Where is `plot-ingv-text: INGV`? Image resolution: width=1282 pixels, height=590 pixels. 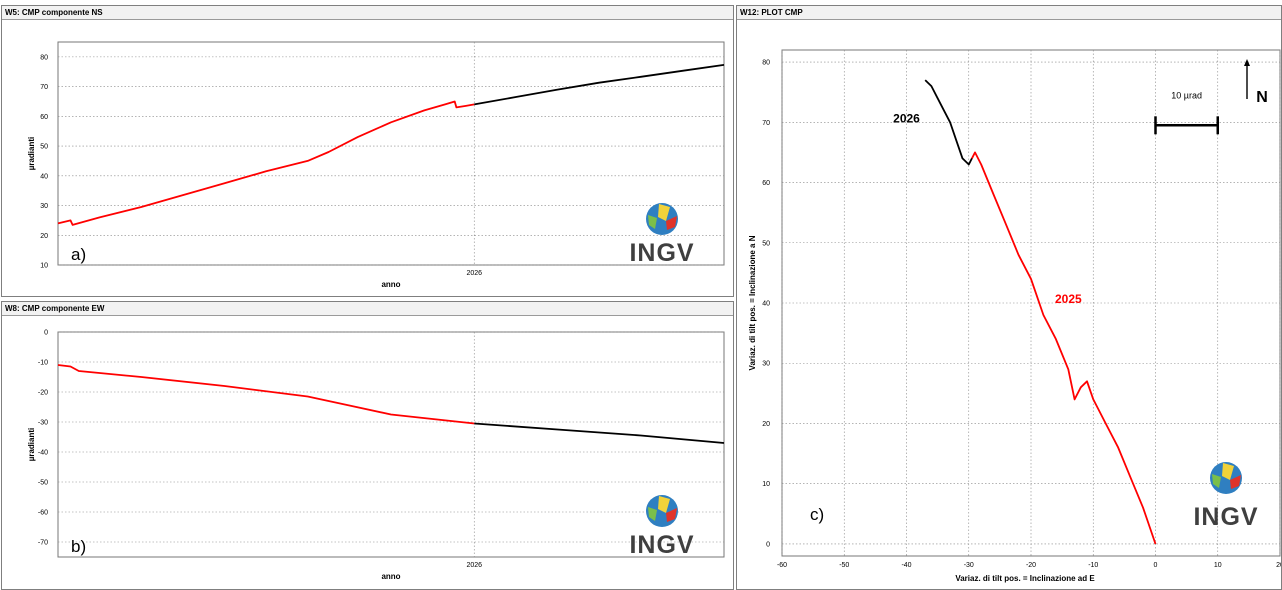
plot-ingv-text: INGV is located at coordinates (1225, 517).